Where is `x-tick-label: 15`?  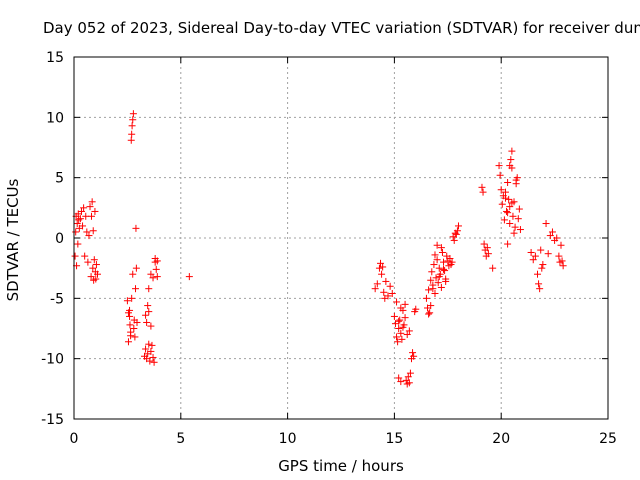 x-tick-label: 15 is located at coordinates (394, 439).